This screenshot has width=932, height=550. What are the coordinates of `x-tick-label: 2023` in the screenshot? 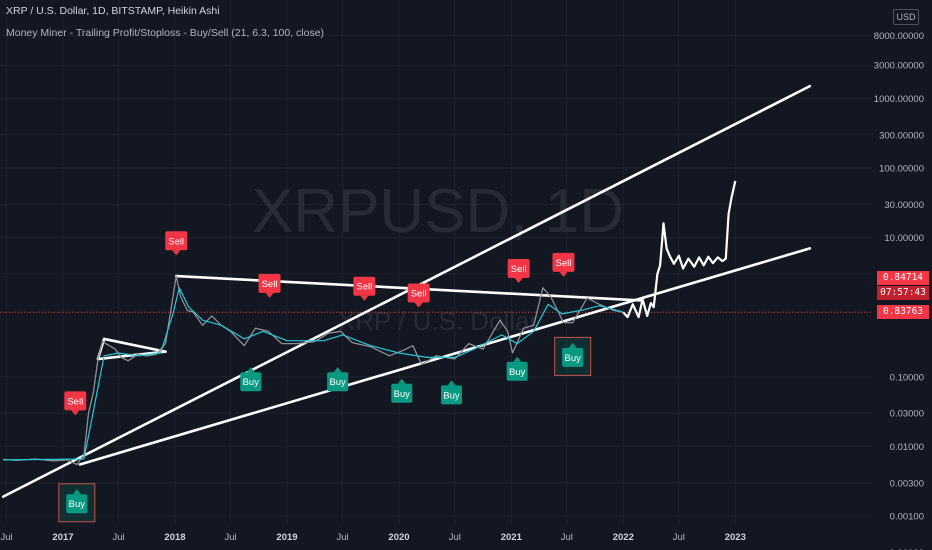 It's located at (735, 537).